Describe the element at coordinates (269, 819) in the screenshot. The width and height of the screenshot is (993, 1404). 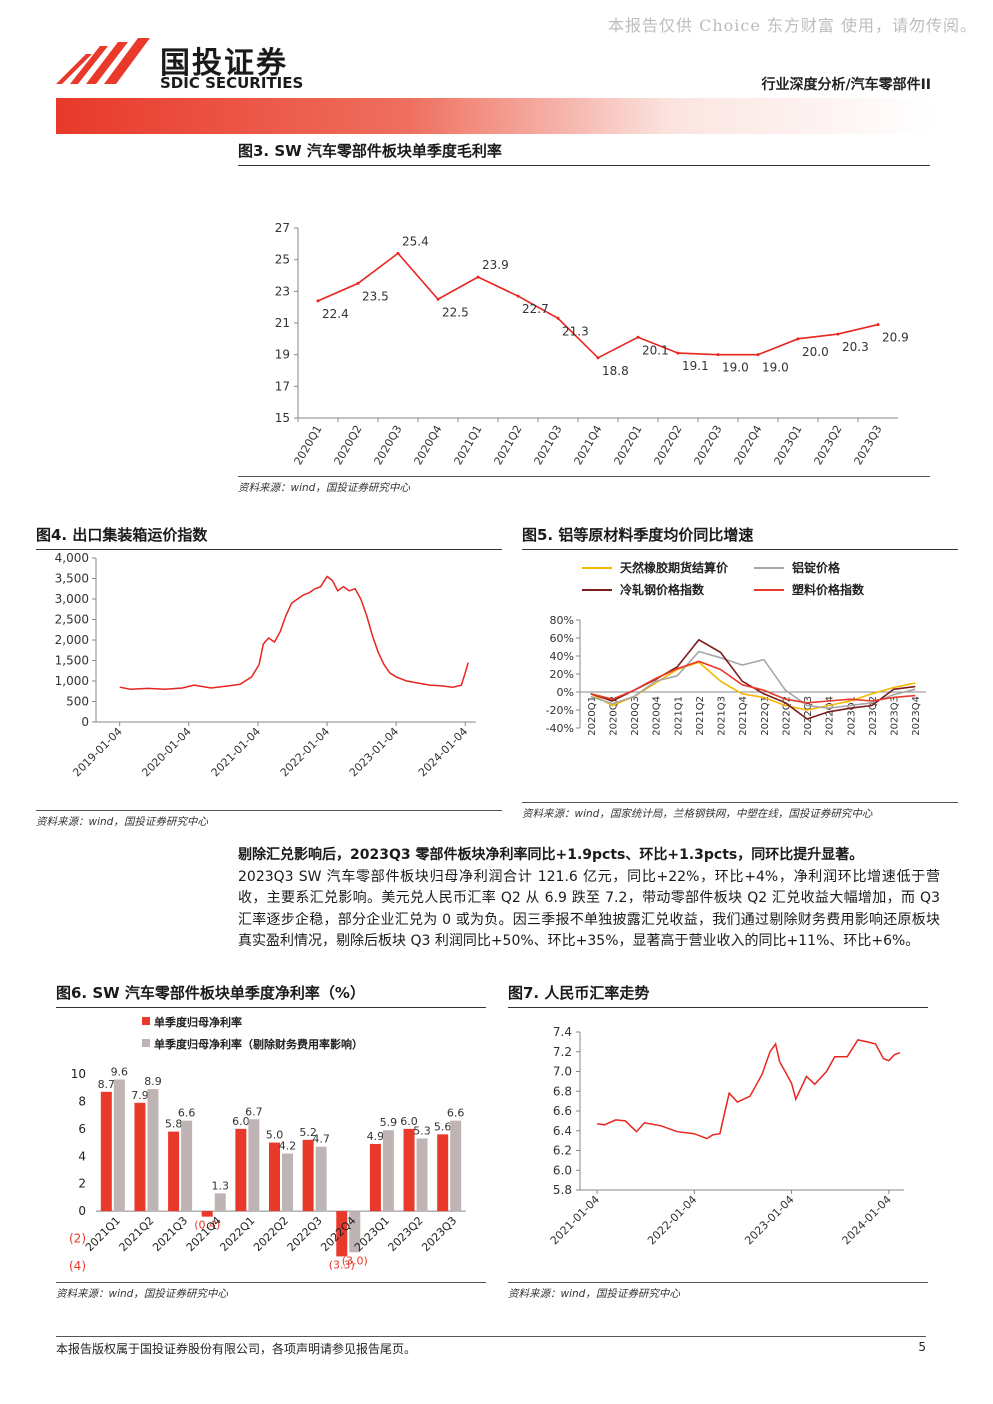
I see `fig4-source: 资料来源：wind，国投证券研究中心` at that location.